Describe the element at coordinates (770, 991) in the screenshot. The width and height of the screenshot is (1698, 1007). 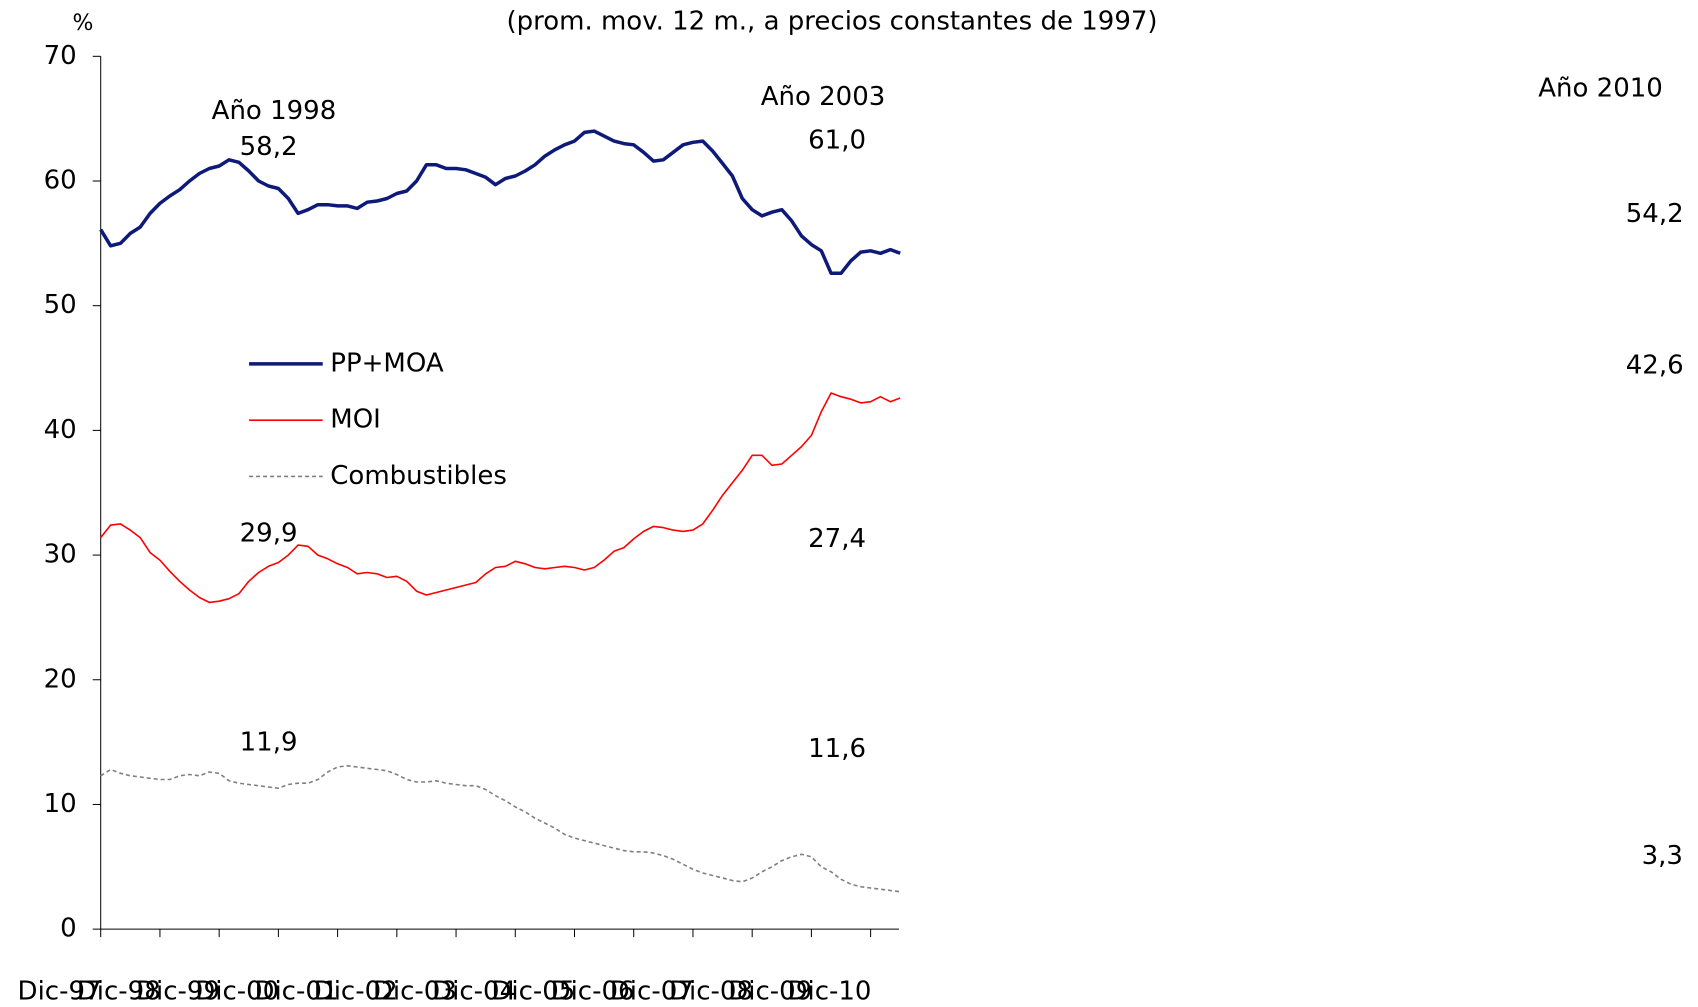
I see `x-tick-label: Dic-09` at that location.